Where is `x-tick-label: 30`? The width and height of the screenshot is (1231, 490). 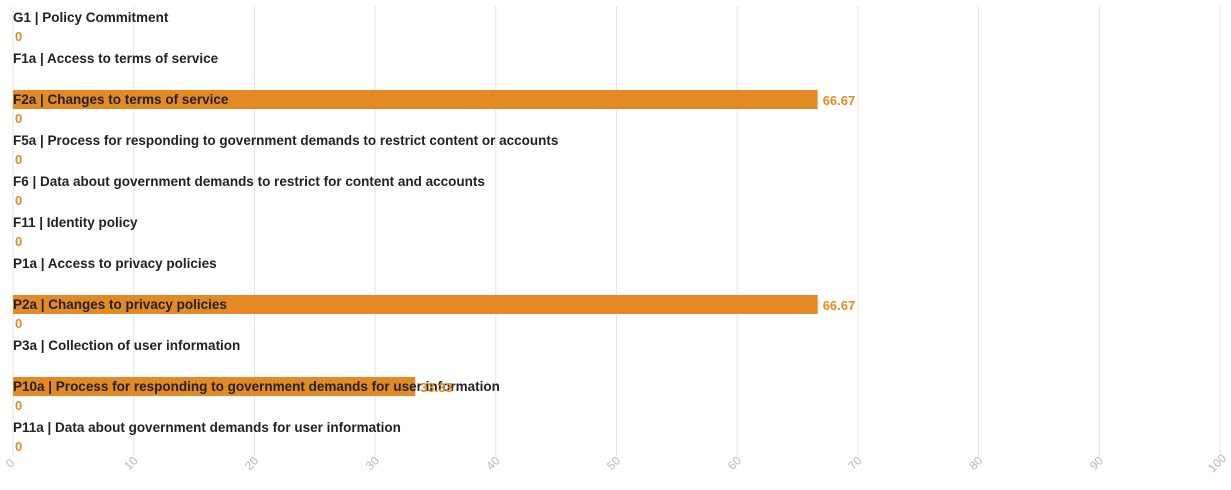 x-tick-label: 30 is located at coordinates (373, 463).